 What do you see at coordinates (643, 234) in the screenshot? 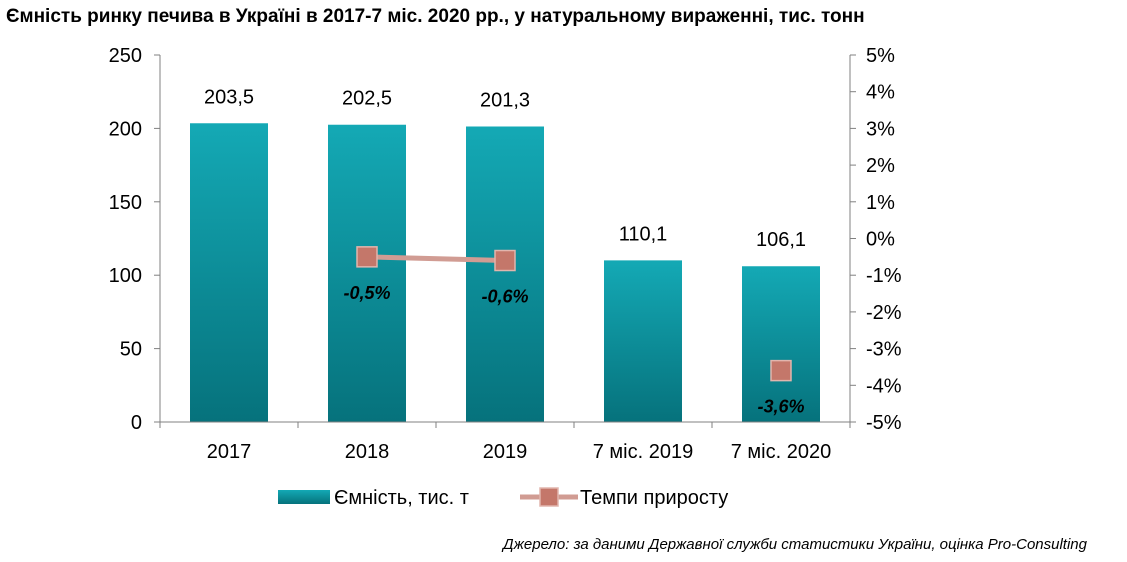
I see `bar-value-label: 110,1` at bounding box center [643, 234].